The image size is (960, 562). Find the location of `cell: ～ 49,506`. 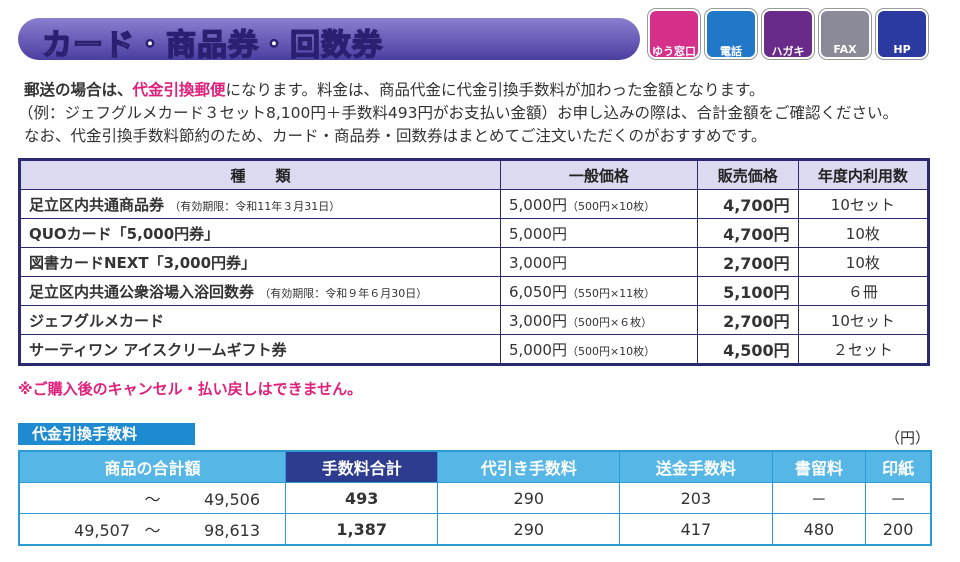

cell: ～ 49,506 is located at coordinates (152, 498).